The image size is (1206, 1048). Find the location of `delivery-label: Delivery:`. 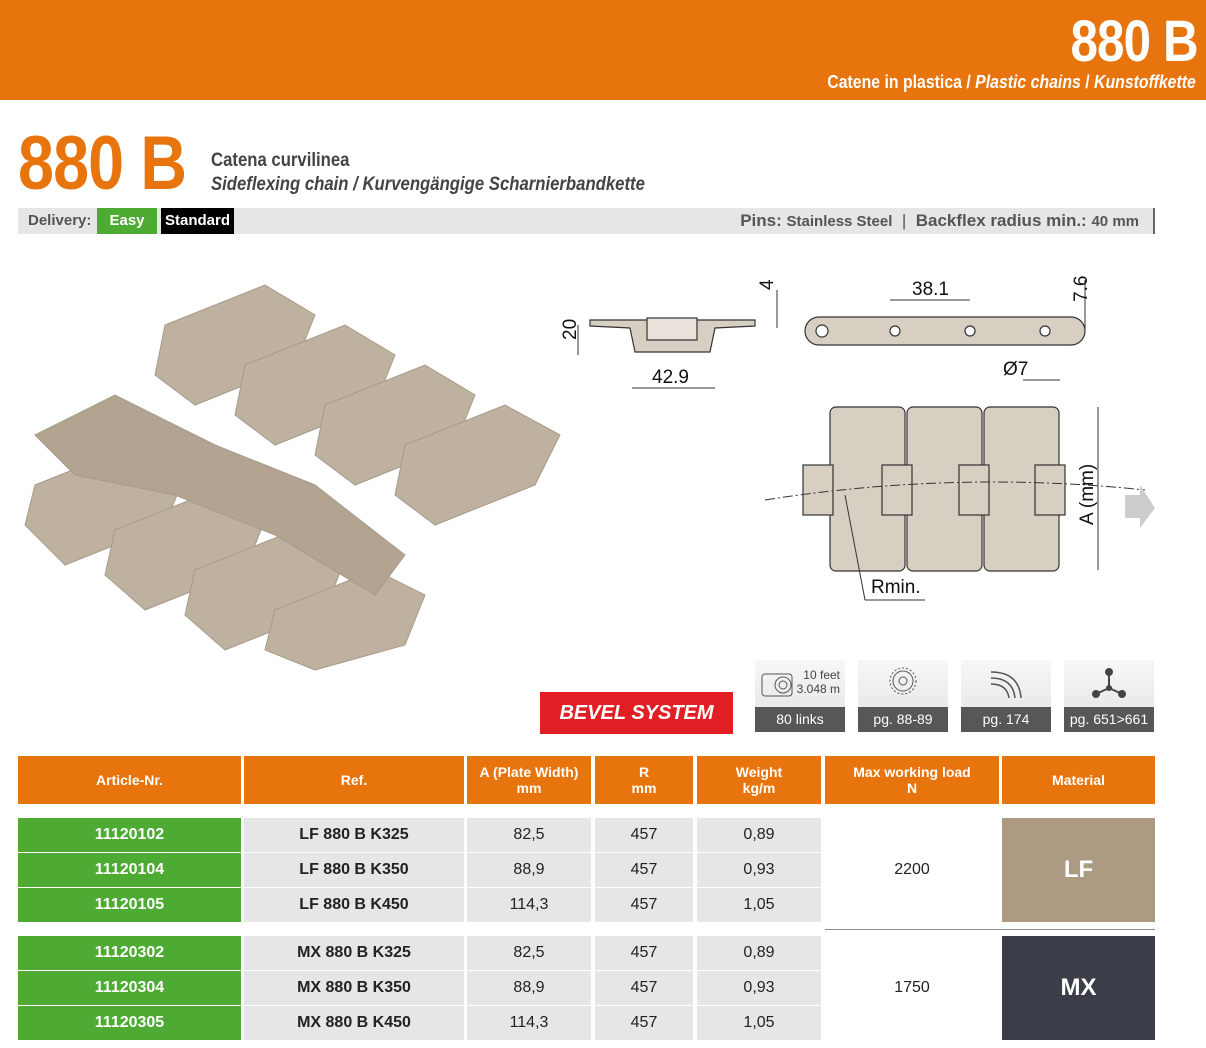

delivery-label: Delivery: is located at coordinates (60, 220).